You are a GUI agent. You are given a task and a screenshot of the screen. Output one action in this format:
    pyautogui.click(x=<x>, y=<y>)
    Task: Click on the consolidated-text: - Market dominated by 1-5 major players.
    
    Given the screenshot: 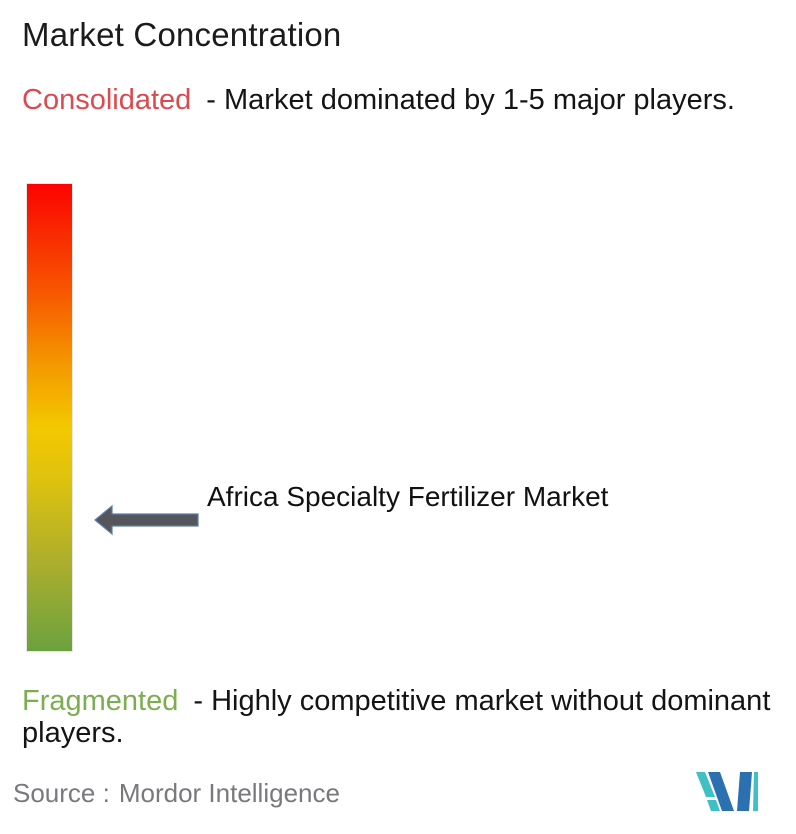 What is the action you would take?
    pyautogui.click(x=470, y=100)
    